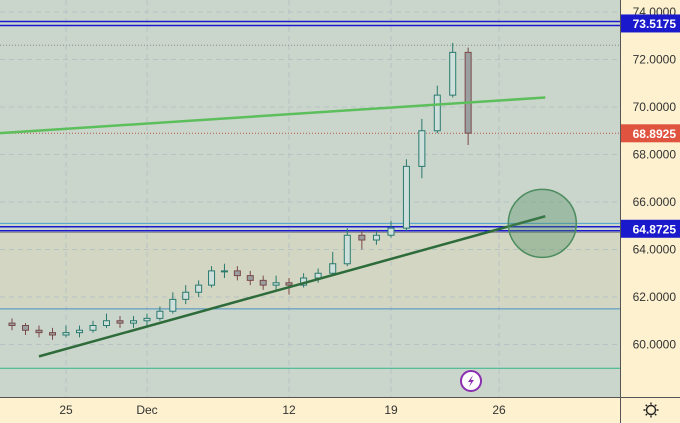  Describe the element at coordinates (542, 223) in the screenshot. I see `circle-marker` at that location.